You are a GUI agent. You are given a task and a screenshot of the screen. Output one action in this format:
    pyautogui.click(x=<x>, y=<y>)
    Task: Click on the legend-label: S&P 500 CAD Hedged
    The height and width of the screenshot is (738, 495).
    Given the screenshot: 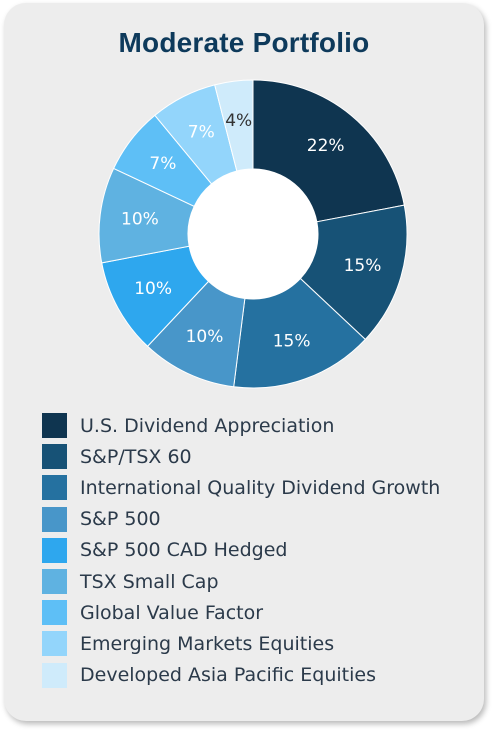 What is the action you would take?
    pyautogui.click(x=184, y=550)
    